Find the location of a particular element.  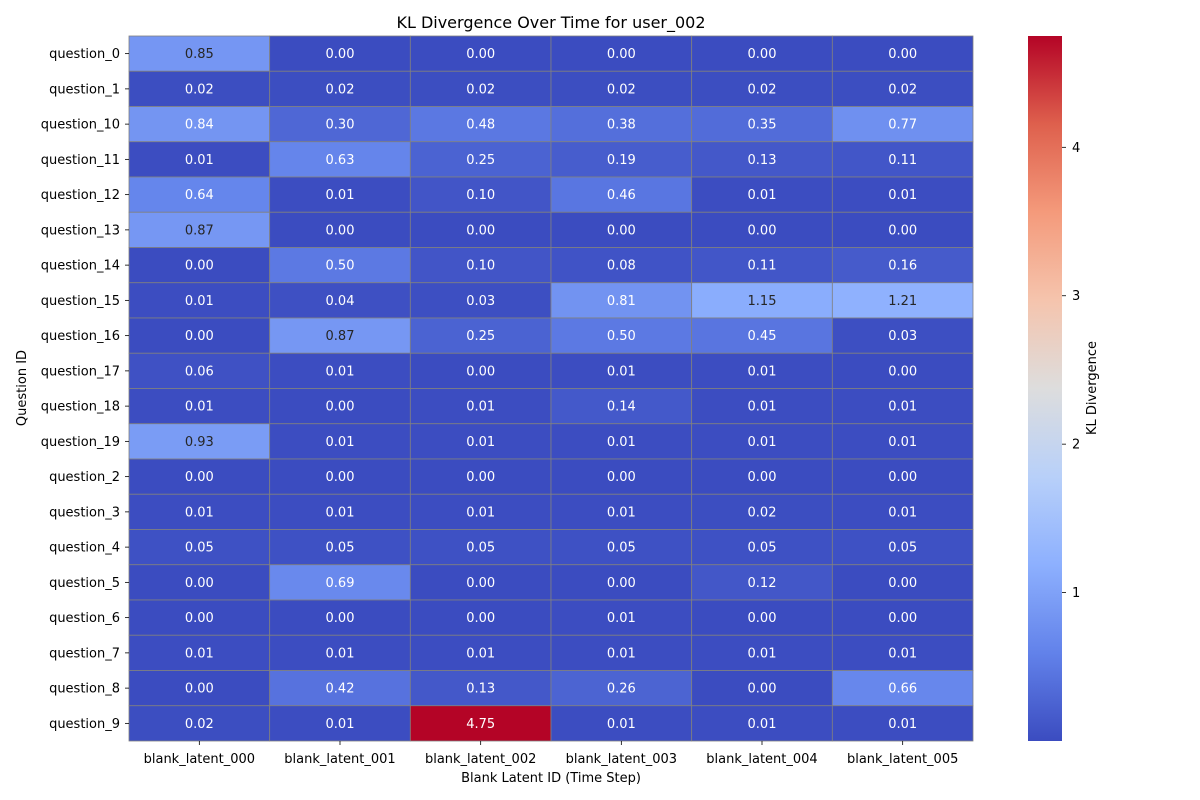

cell-value-label: 0.63 is located at coordinates (340, 160).